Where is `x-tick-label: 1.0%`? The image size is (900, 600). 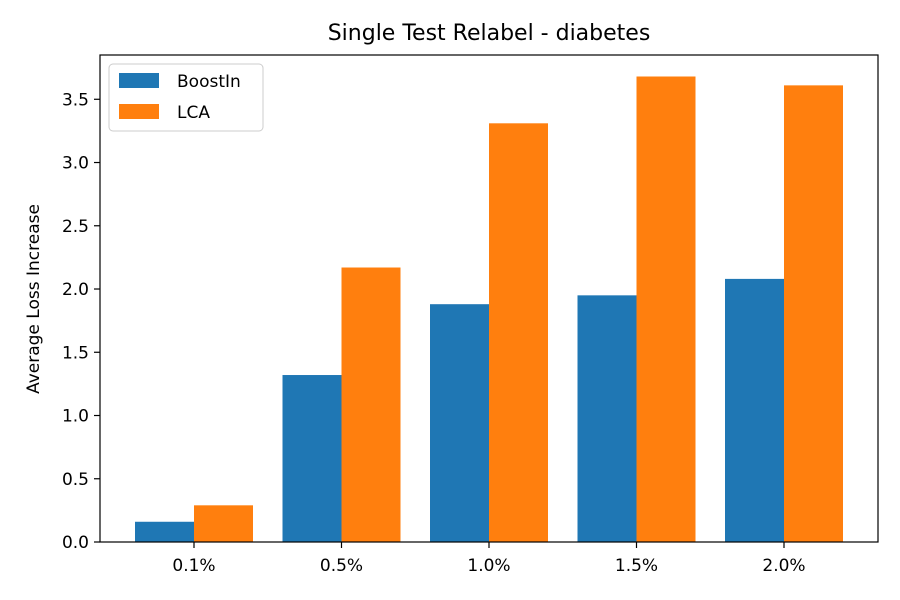
x-tick-label: 1.0% is located at coordinates (488, 566).